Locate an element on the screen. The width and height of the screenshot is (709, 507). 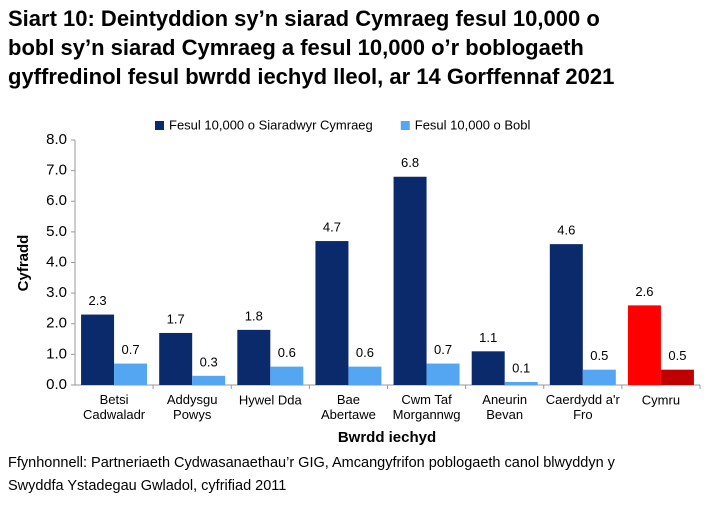
x-tick-label: Hywel Dda is located at coordinates (271, 399).